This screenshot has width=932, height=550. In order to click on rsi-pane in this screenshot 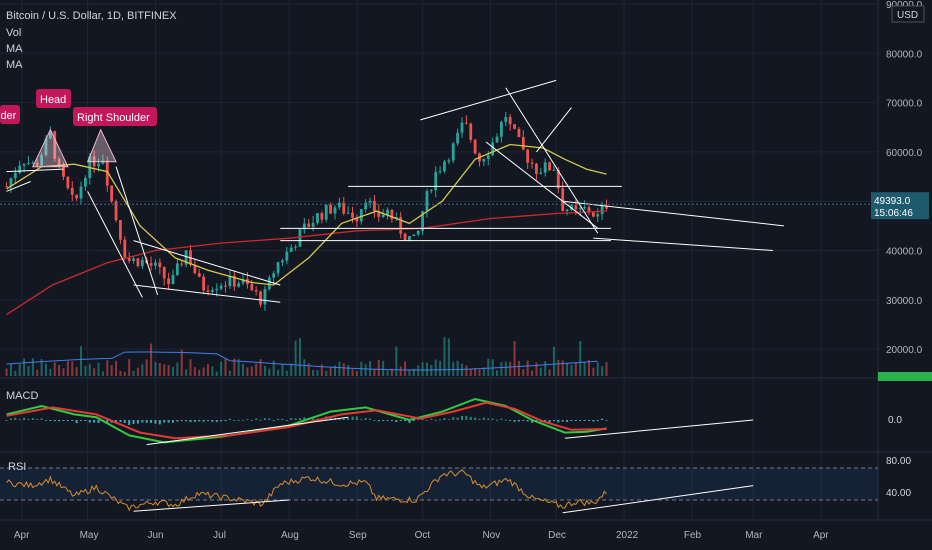, I will do `click(439, 490)`.